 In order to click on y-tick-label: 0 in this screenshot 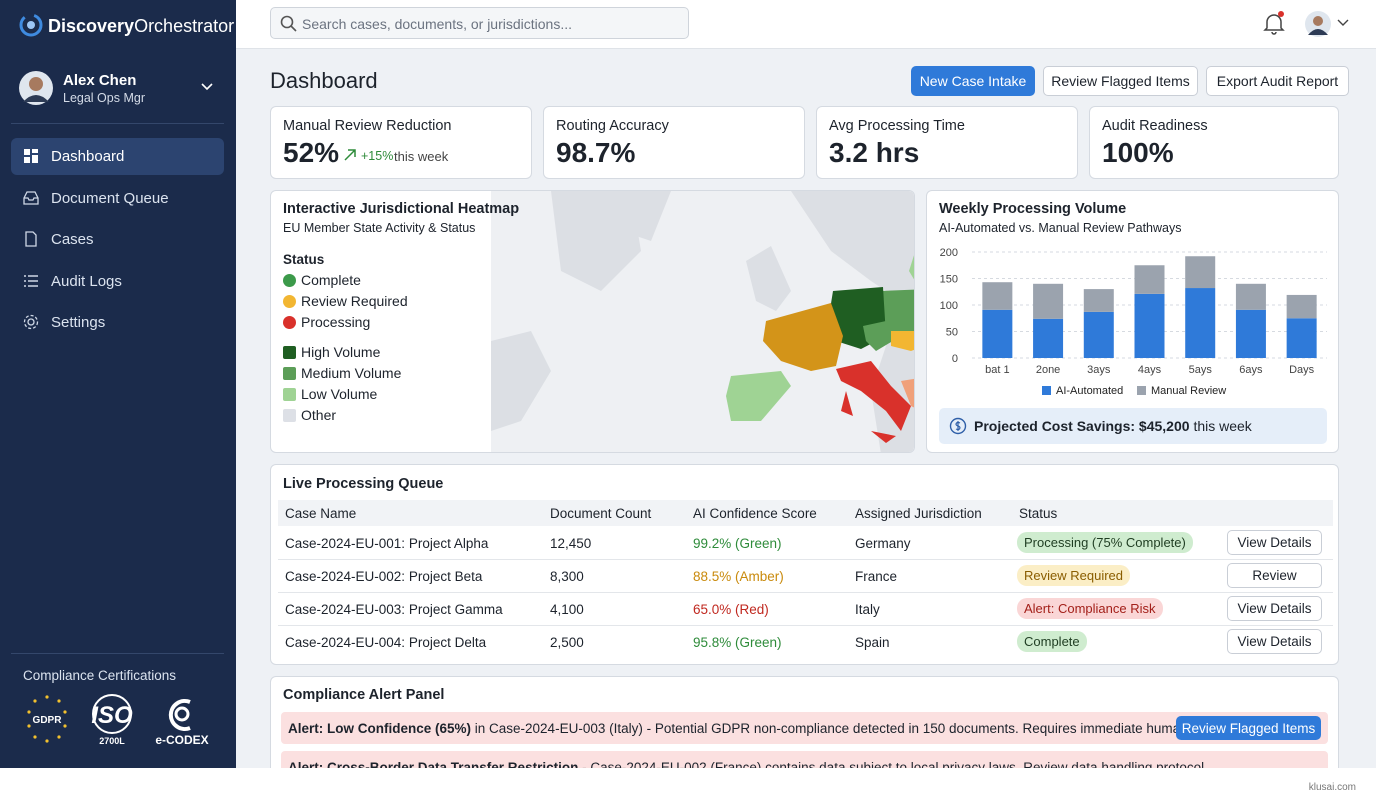, I will do `click(955, 359)`.